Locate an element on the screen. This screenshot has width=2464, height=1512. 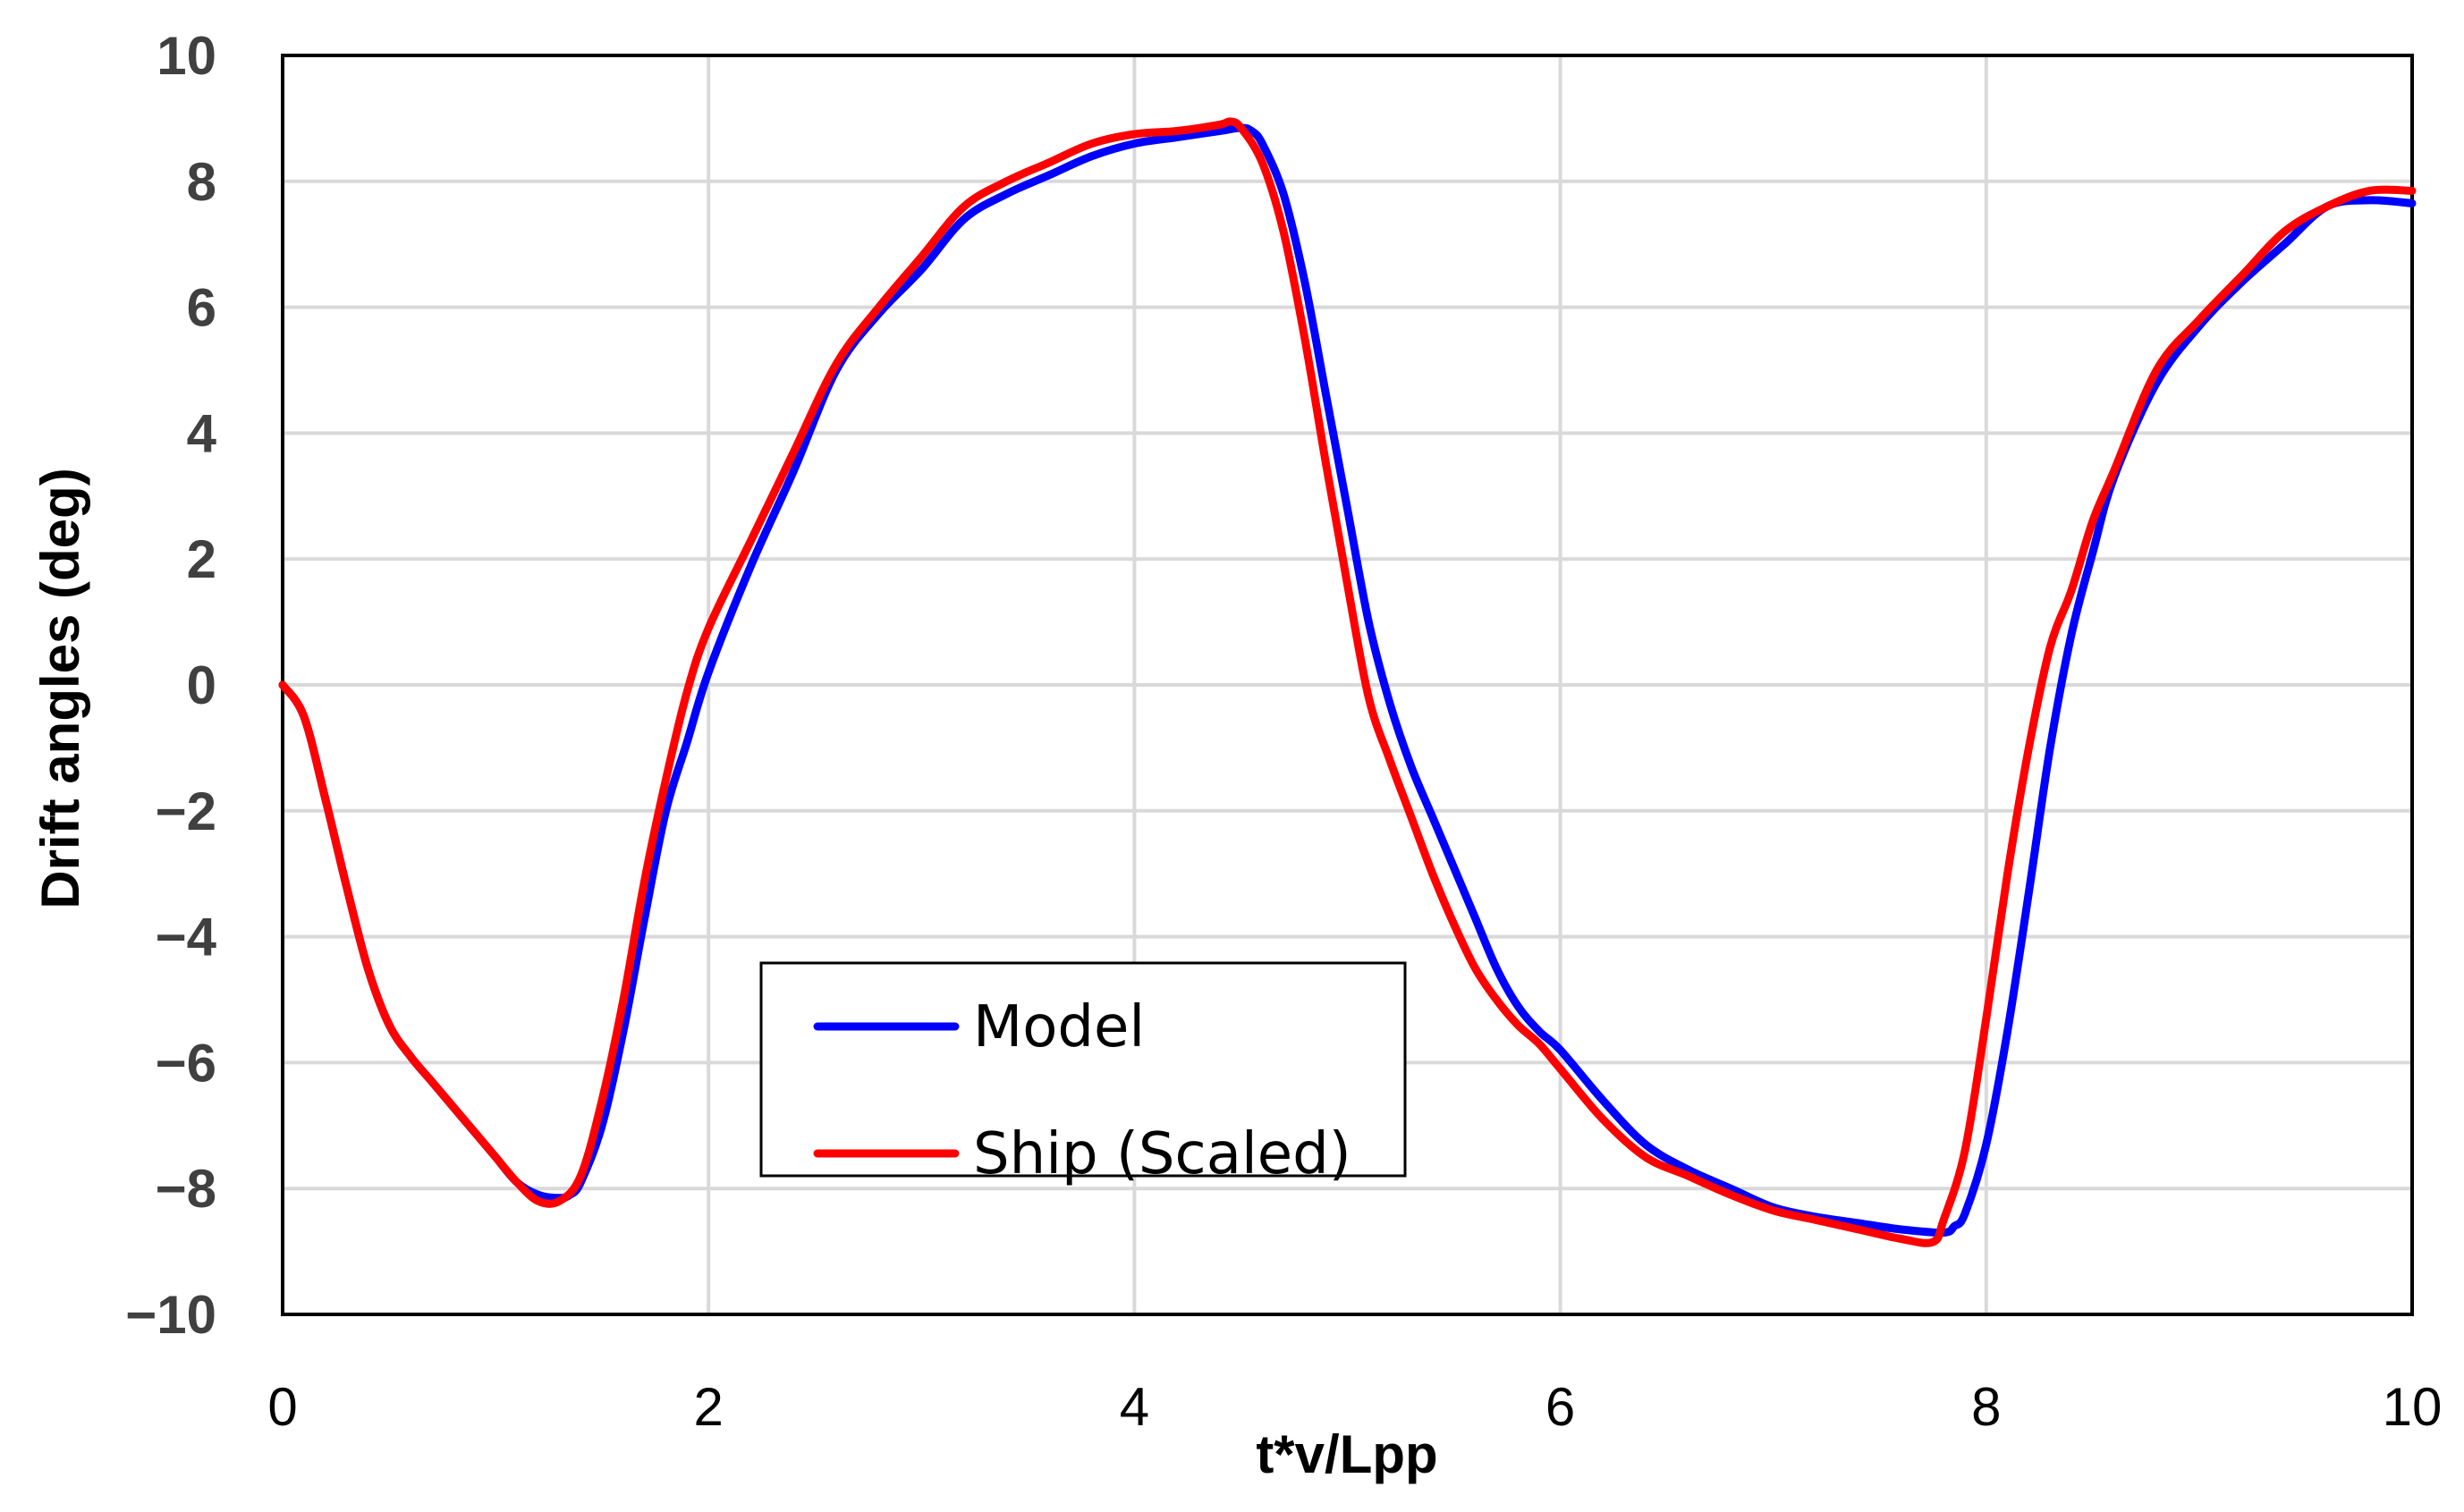
y-tick-label-4: 2 is located at coordinates (201, 559).